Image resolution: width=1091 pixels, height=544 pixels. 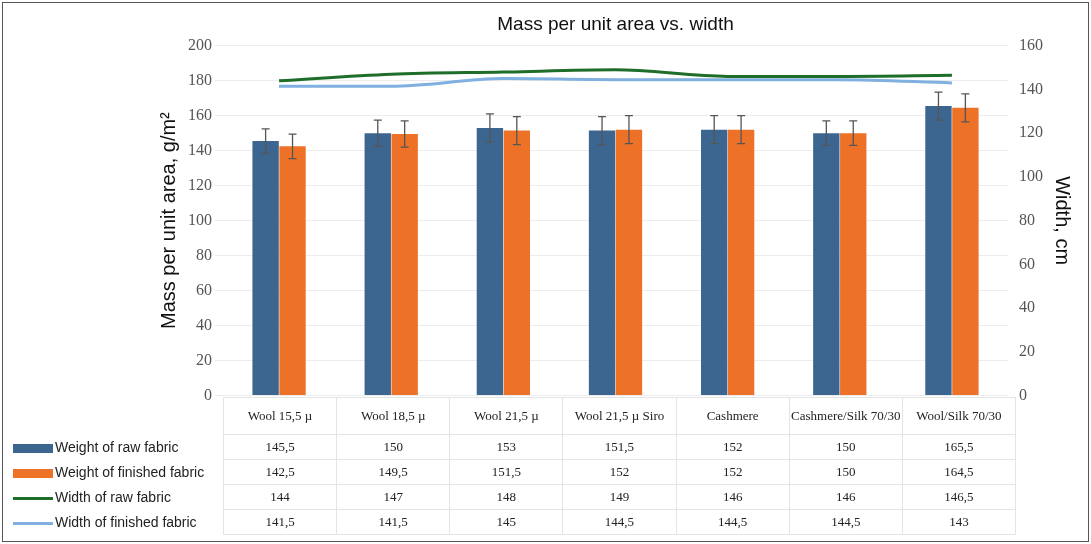 I want to click on y2-tick-label: 100, so click(x=1031, y=176).